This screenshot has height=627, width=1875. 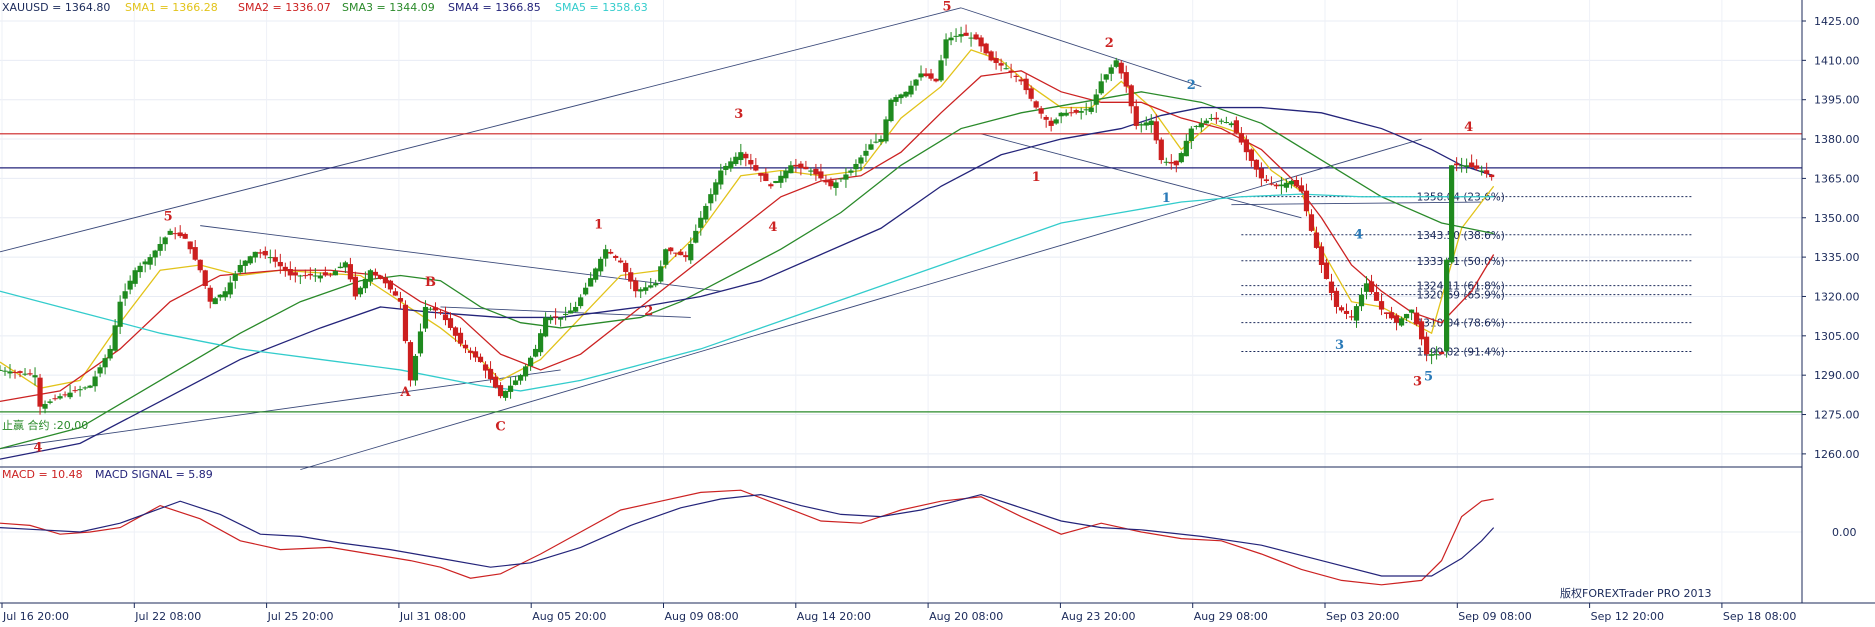 I want to click on price-tick-label: 1380.00, so click(x=1837, y=139).